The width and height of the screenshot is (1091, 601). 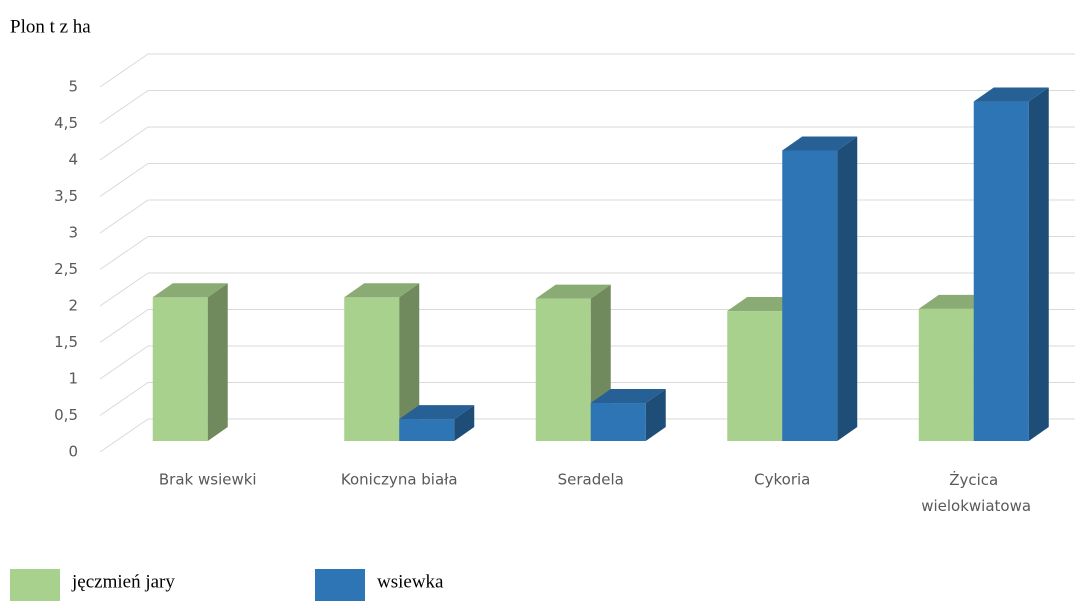 I want to click on y-tick-label: 0, so click(x=73, y=452).